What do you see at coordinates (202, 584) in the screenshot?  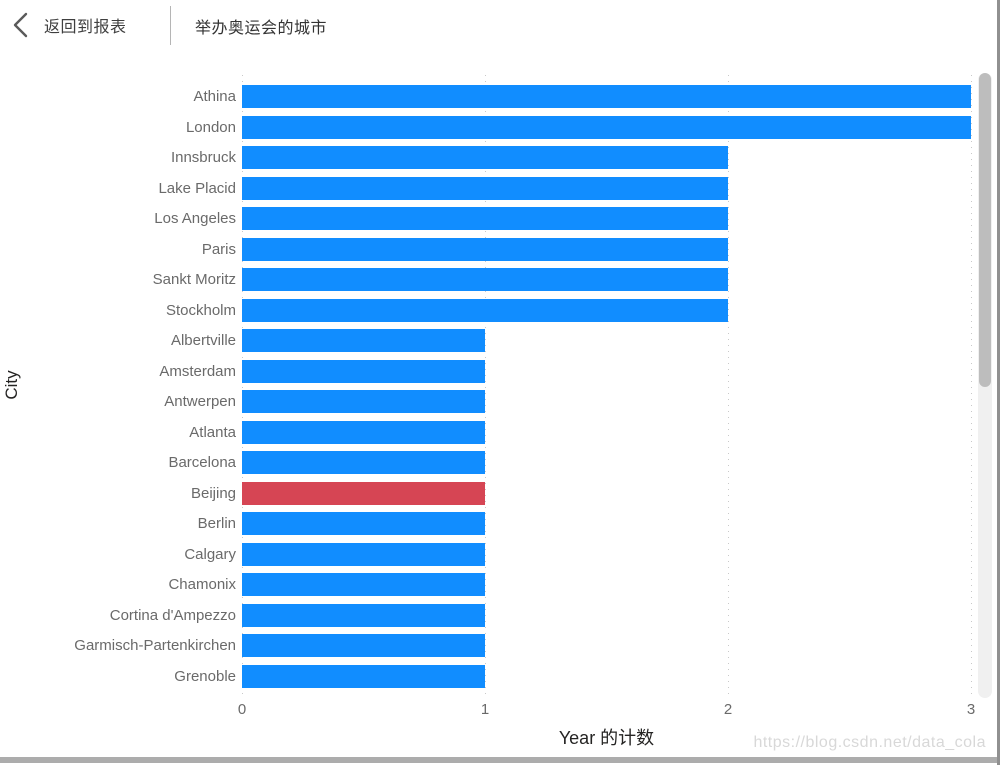 I see `category-label: Chamonix` at bounding box center [202, 584].